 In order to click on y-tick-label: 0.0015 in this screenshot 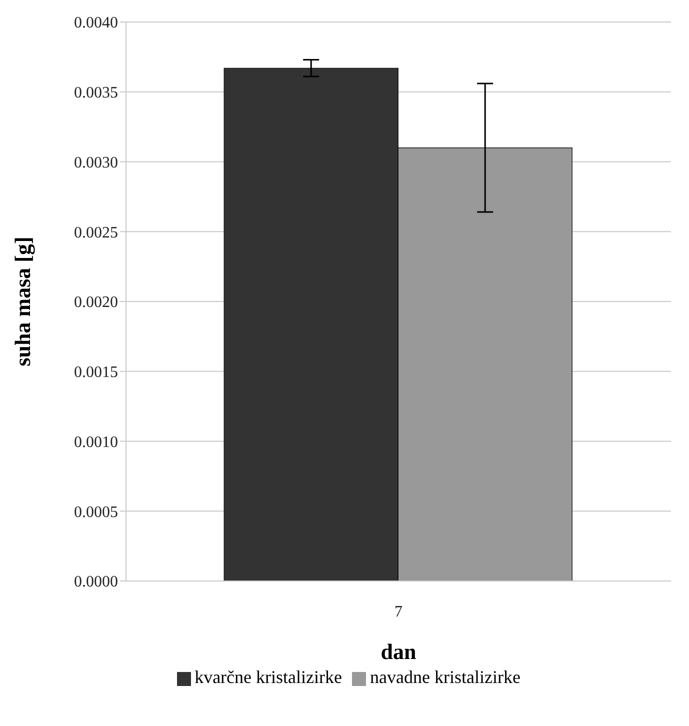, I will do `click(96, 373)`.